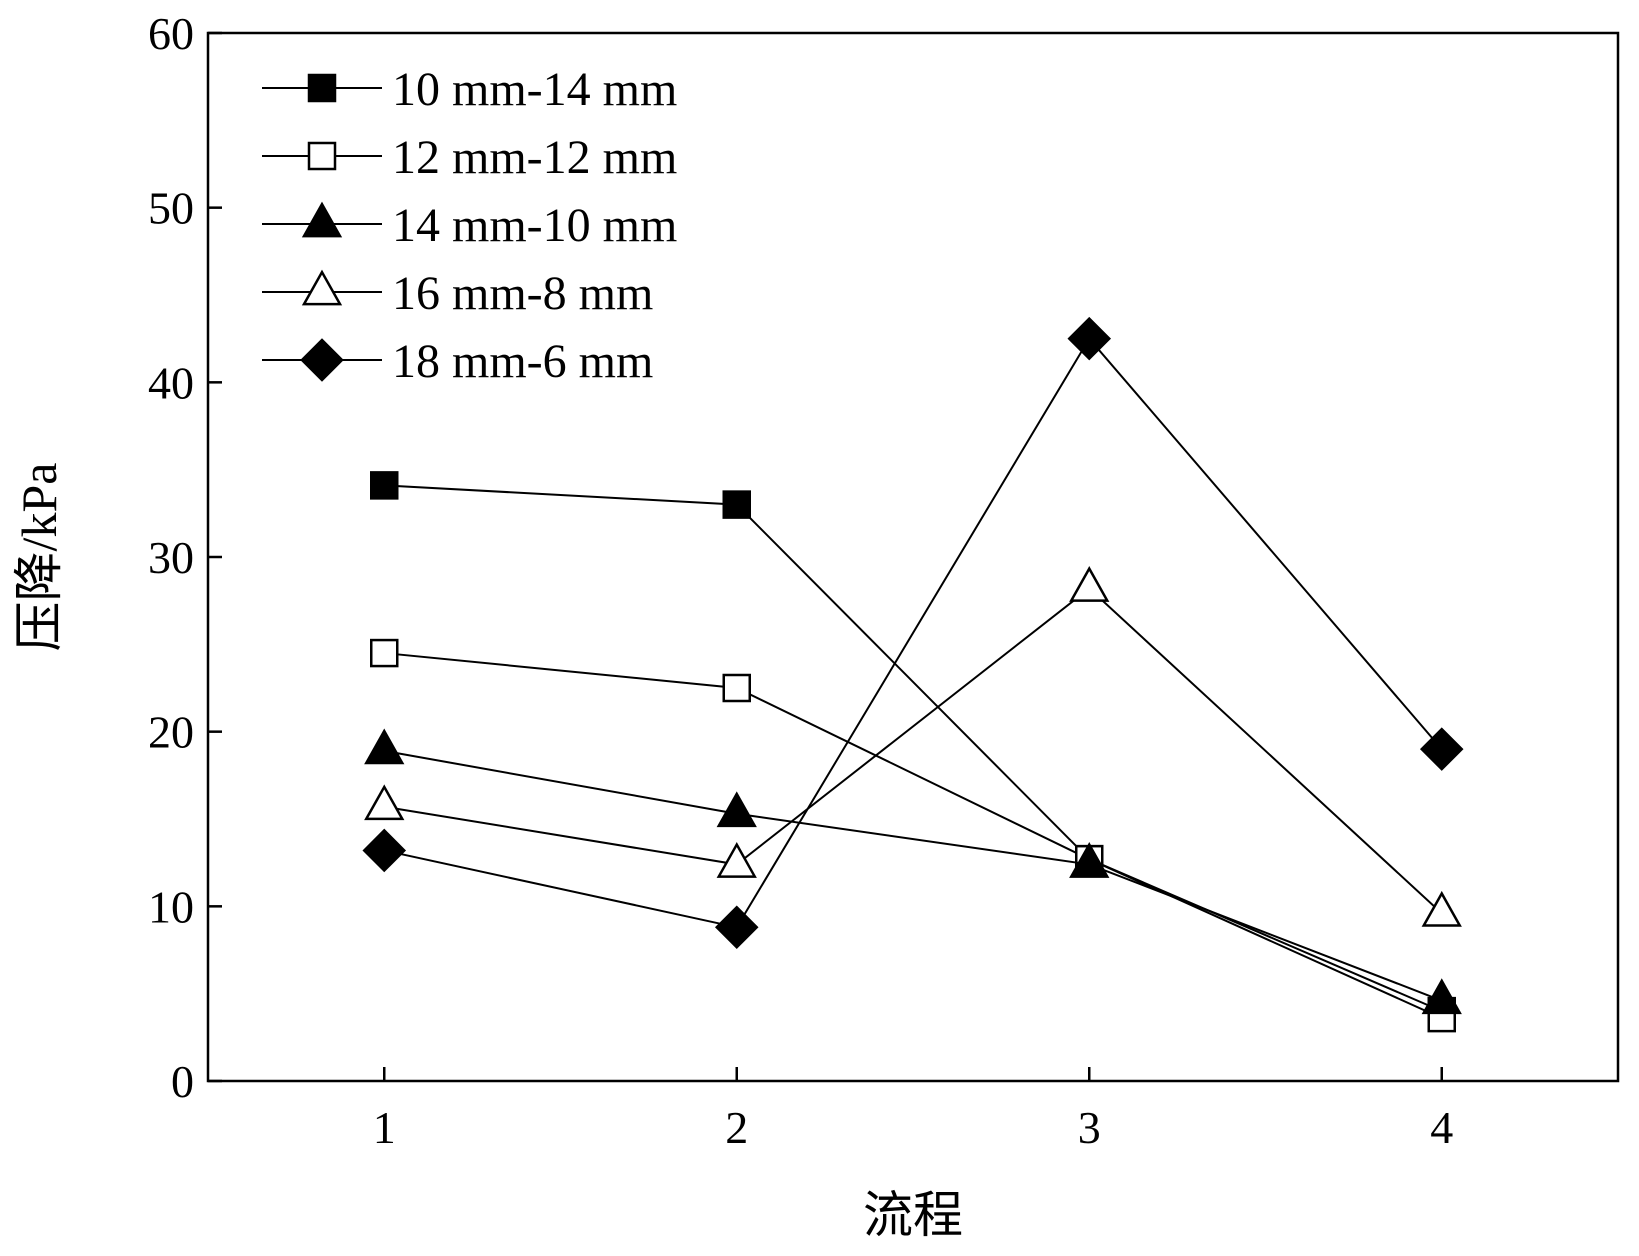 This screenshot has height=1256, width=1639. Describe the element at coordinates (39, 557) in the screenshot. I see `y-axis-title: 压降/kPa` at that location.